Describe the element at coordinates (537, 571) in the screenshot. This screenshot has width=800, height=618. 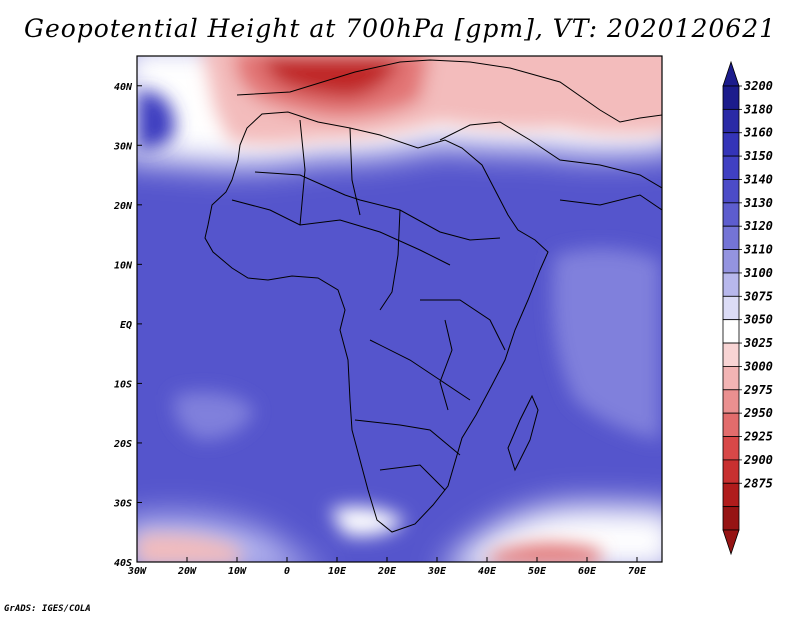
I see `lon-tick-label: 50E` at that location.